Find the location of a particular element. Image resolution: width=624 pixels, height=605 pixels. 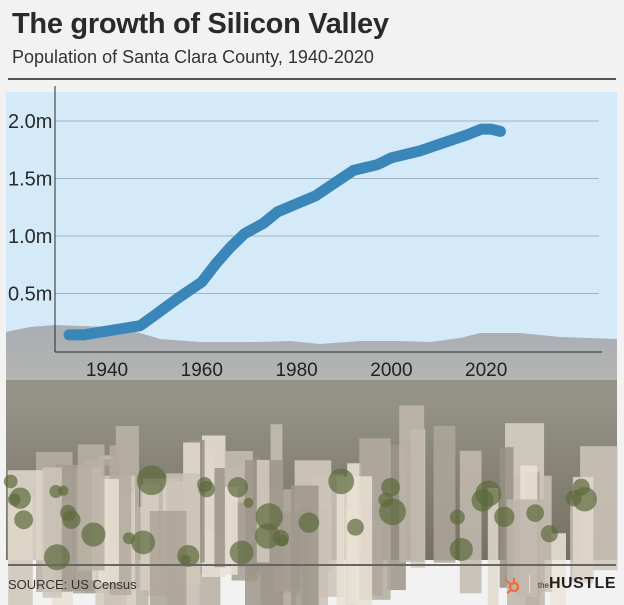

y-tick-label: 0.5m is located at coordinates (30, 295).